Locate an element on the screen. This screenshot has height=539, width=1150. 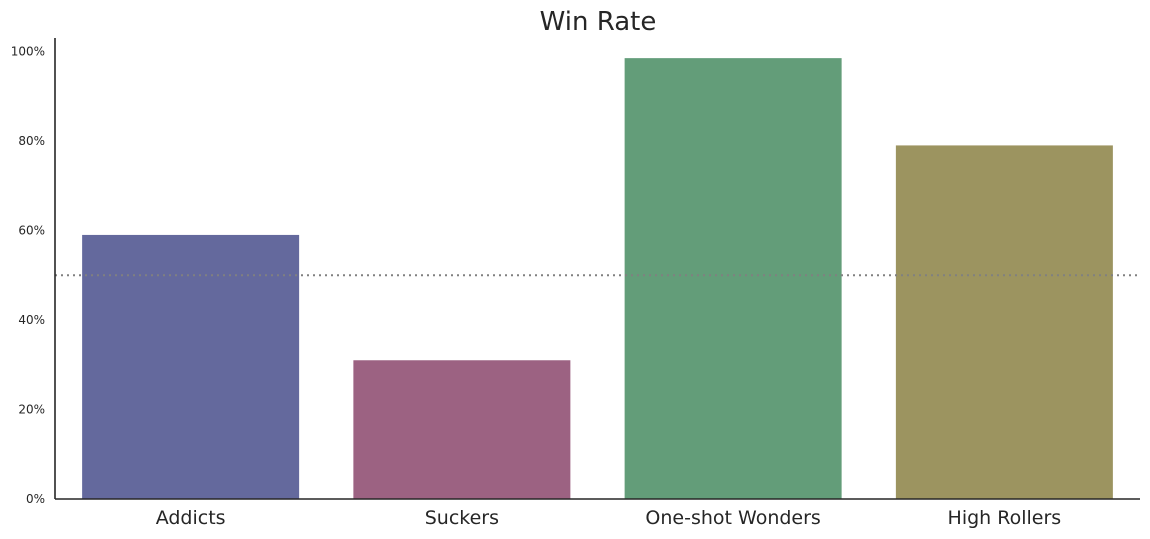
bar-suckers is located at coordinates (462, 429).